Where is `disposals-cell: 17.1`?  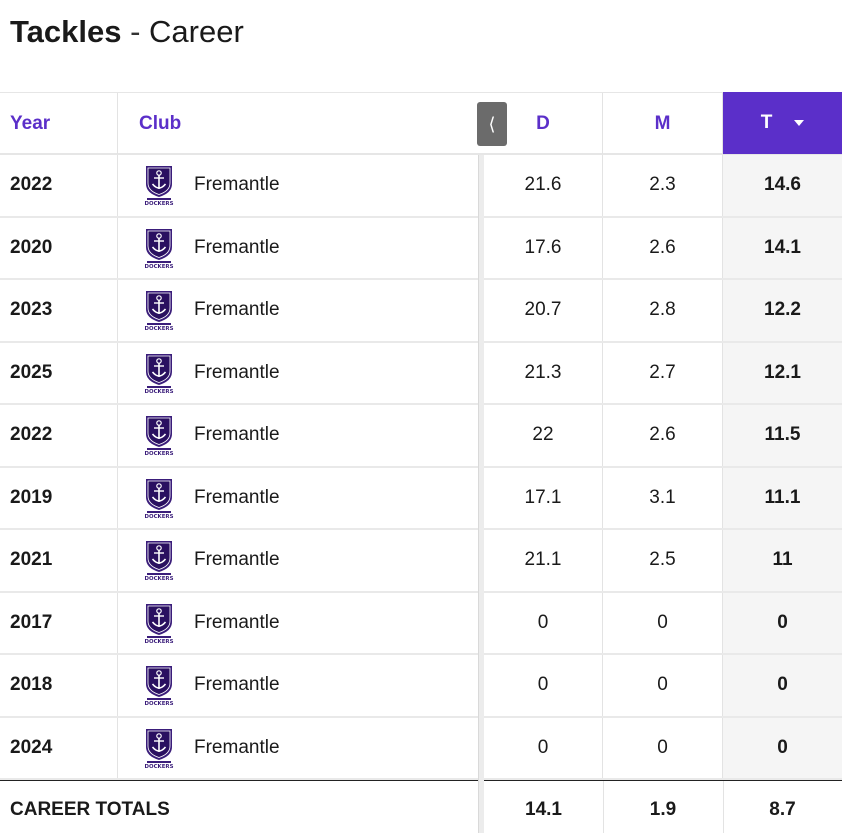
disposals-cell: 17.1 is located at coordinates (543, 497).